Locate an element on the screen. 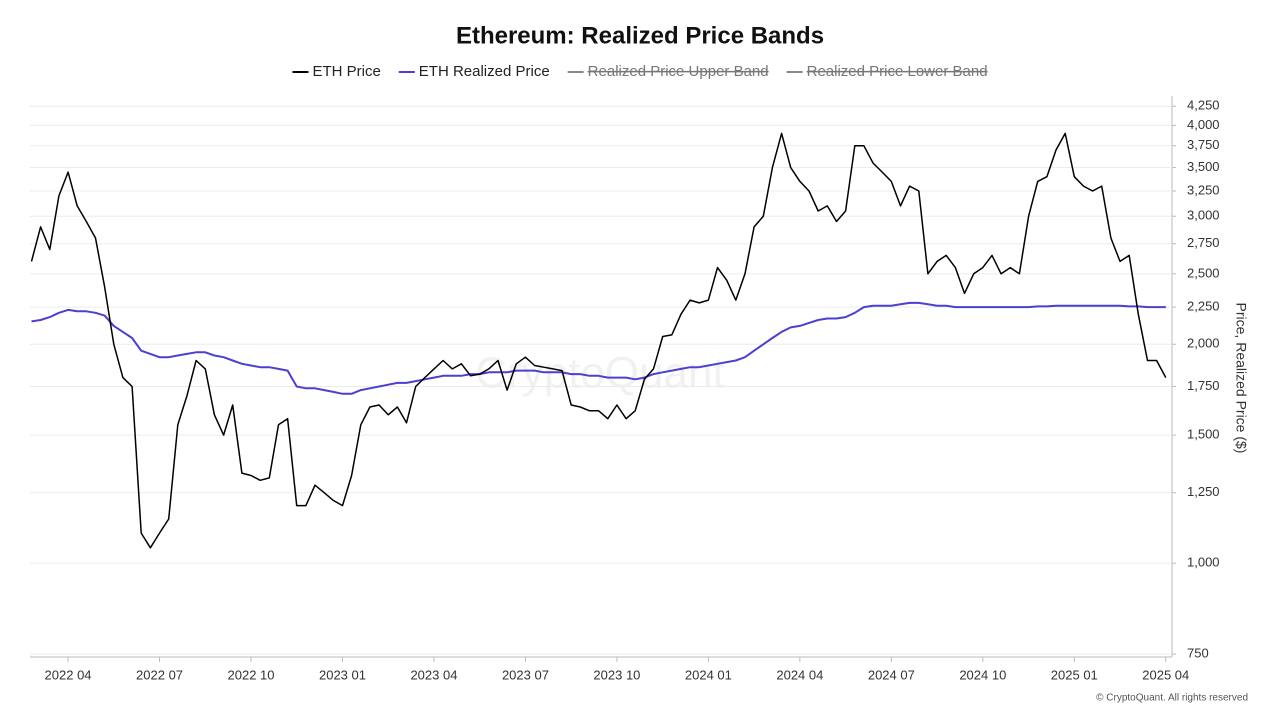 Image resolution: width=1280 pixels, height=720 pixels. chart-title: Ethereum: Realized Price Bands is located at coordinates (640, 35).